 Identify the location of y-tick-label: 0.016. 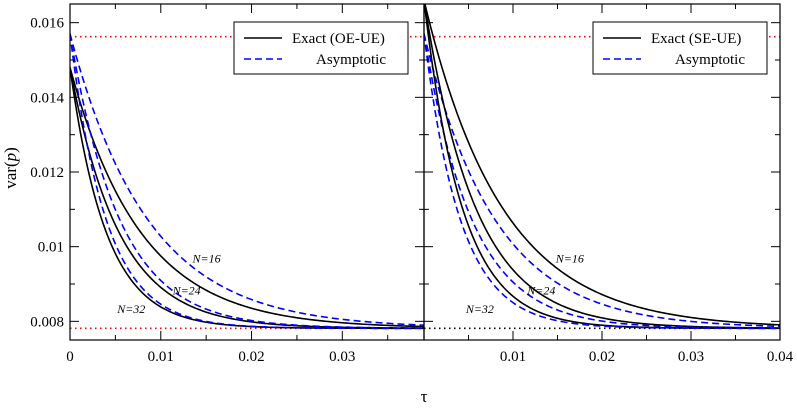
(47, 24).